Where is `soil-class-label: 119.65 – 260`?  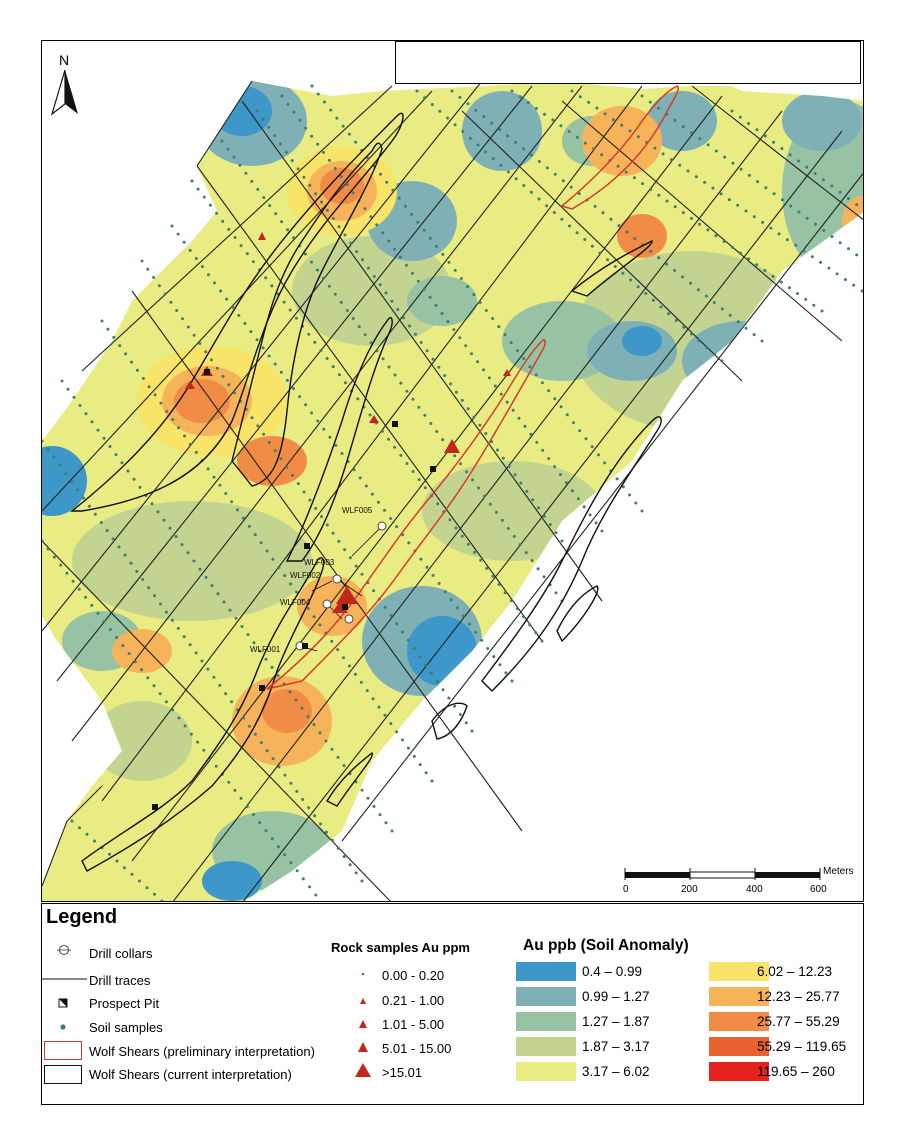
soil-class-label: 119.65 – 260 is located at coordinates (796, 1071).